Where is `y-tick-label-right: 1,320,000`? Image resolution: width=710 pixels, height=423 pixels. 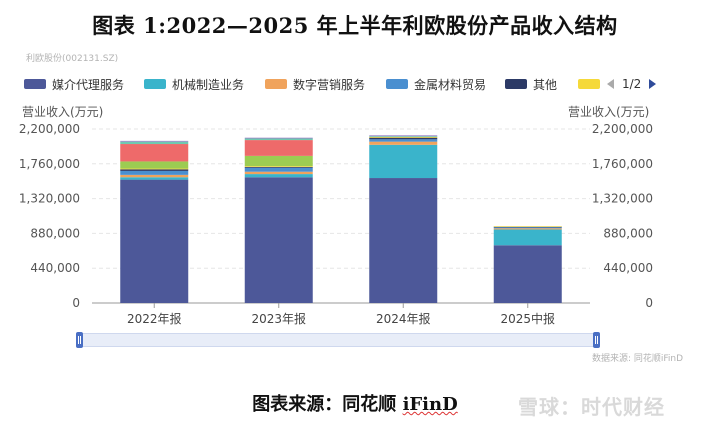
y-tick-label-right: 1,320,000 is located at coordinates (622, 199).